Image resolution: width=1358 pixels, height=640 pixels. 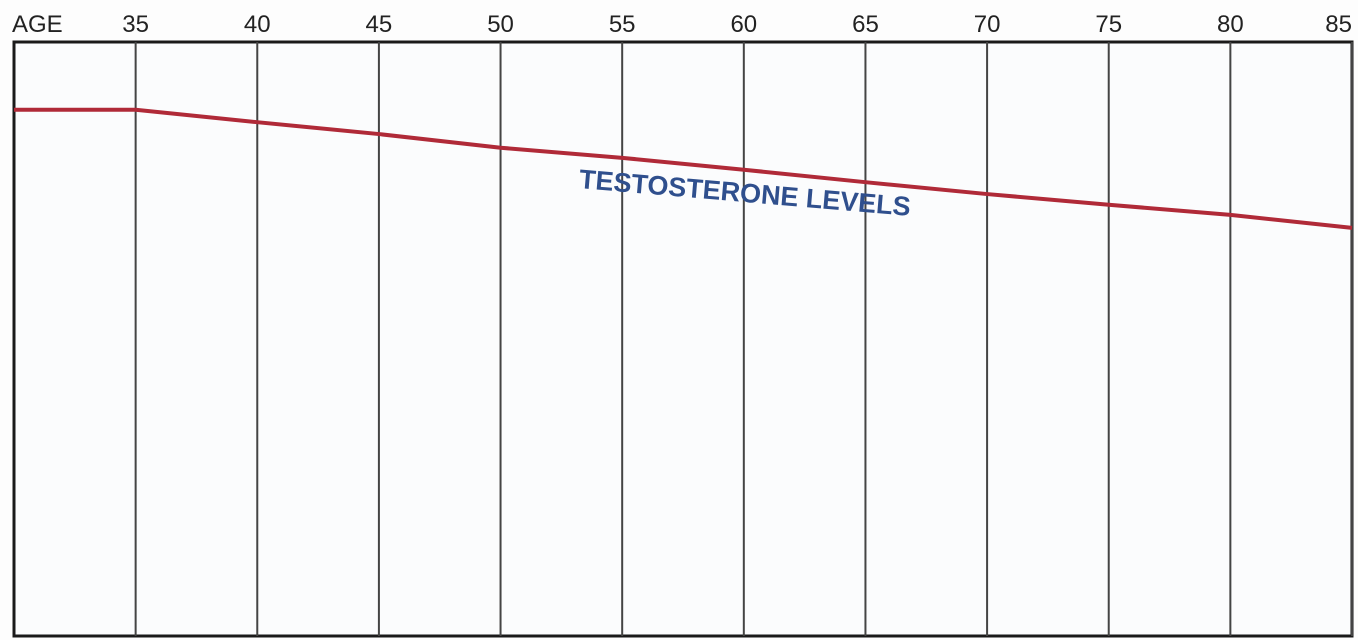 I want to click on x-tick-label: 85, so click(x=1338, y=24).